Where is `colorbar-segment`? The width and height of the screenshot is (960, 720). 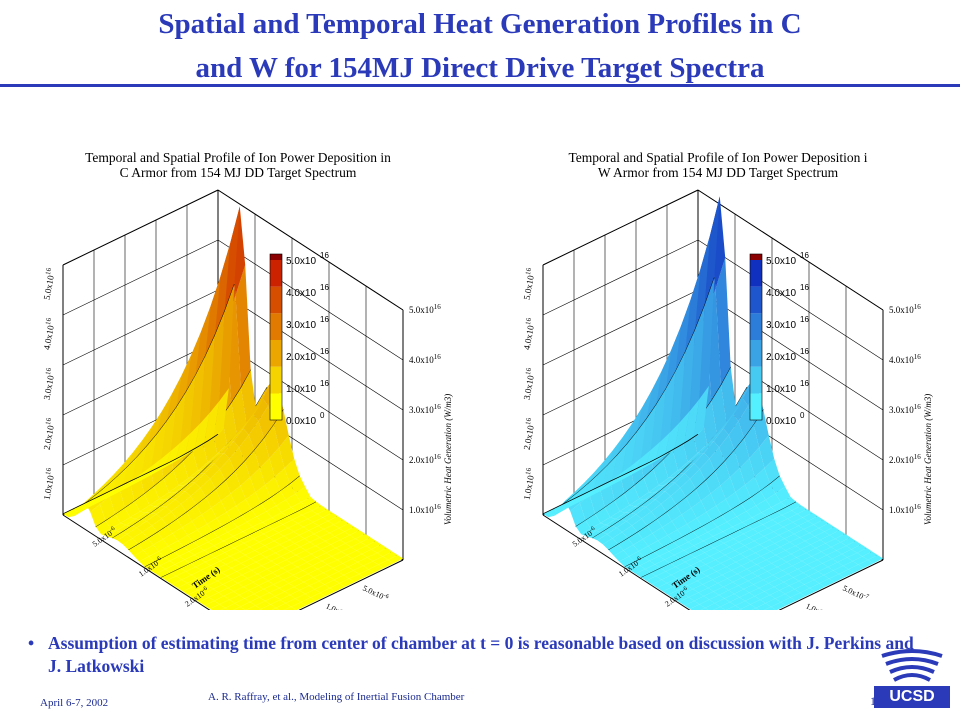 colorbar-segment is located at coordinates (756, 353).